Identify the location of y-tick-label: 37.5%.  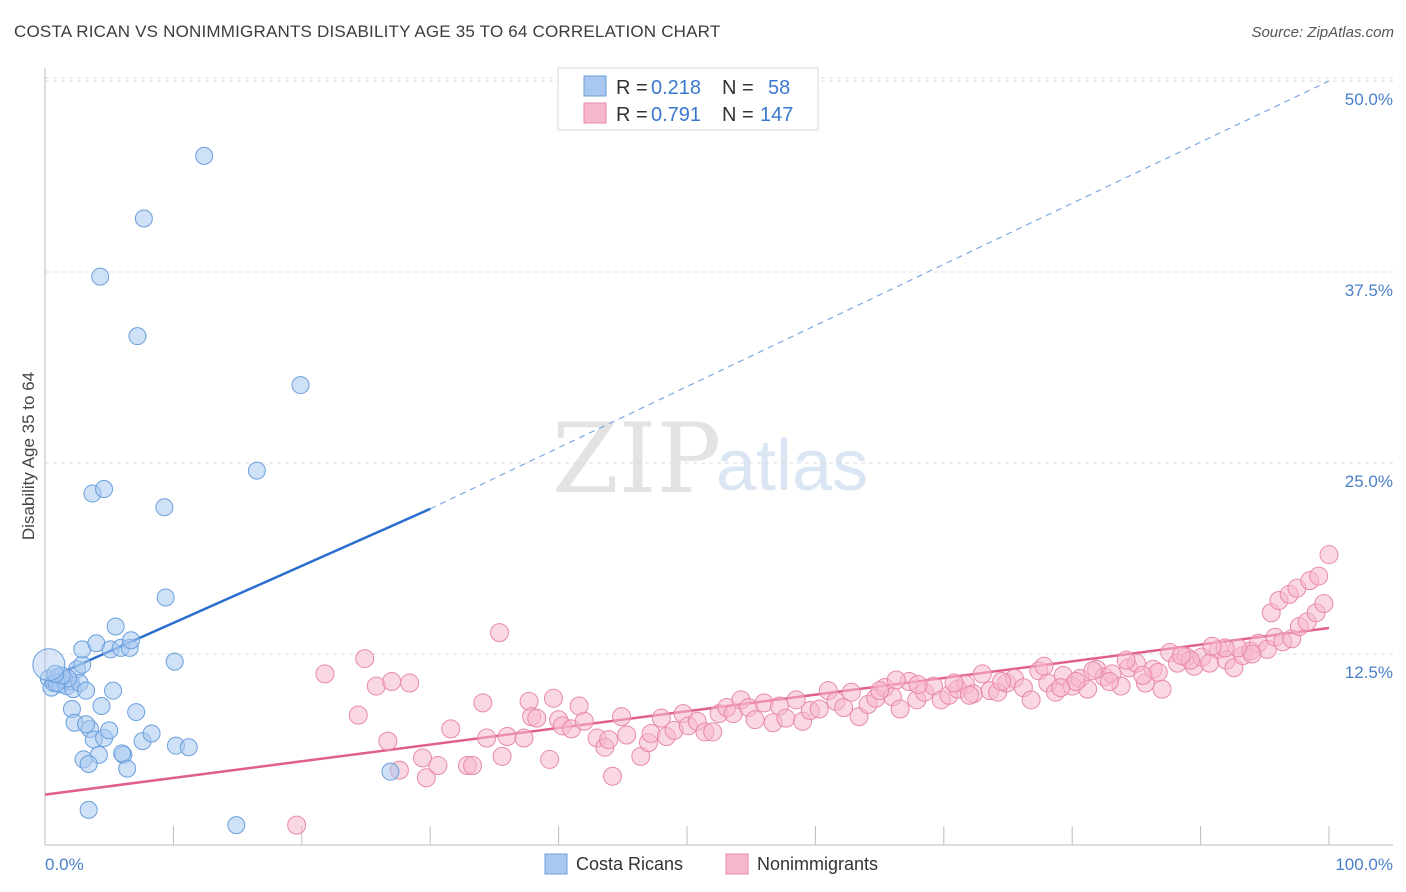
(1369, 290).